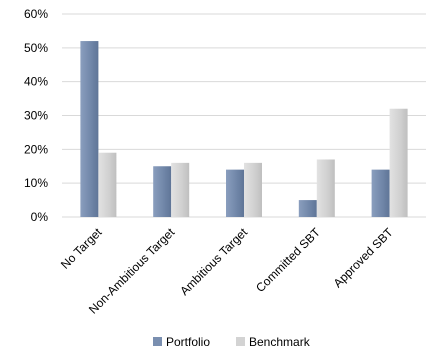 This screenshot has width=439, height=353. I want to click on legend-label-portfolio: Portfolio, so click(188, 342).